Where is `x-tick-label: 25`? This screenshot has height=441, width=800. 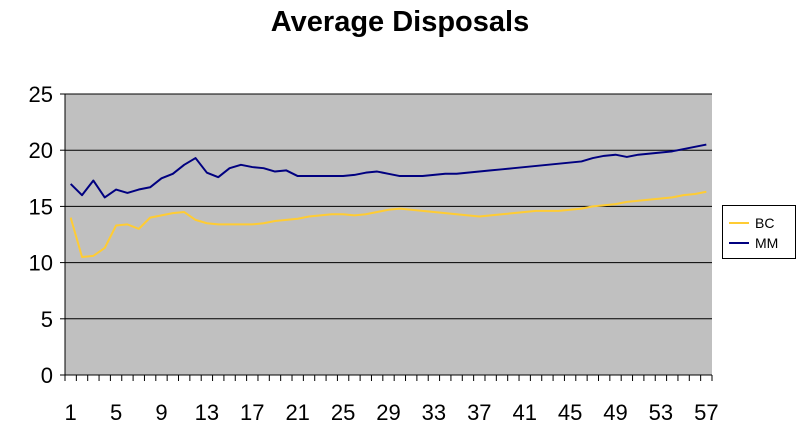 x-tick-label: 25 is located at coordinates (343, 412).